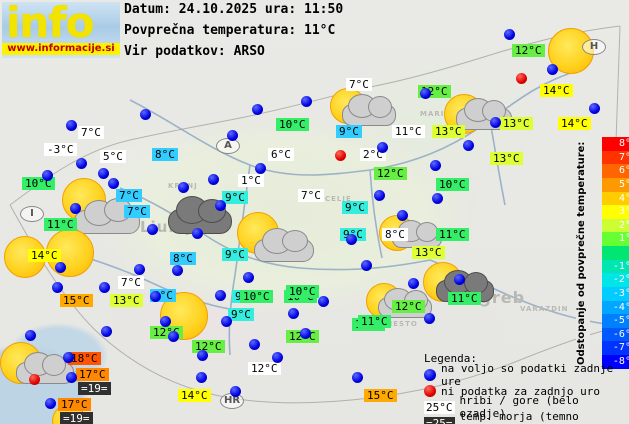 Image resolution: width=629 pixels, height=424 pixels. Describe the element at coordinates (430, 375) in the screenshot. I see `legend-blue-dot-icon` at that location.